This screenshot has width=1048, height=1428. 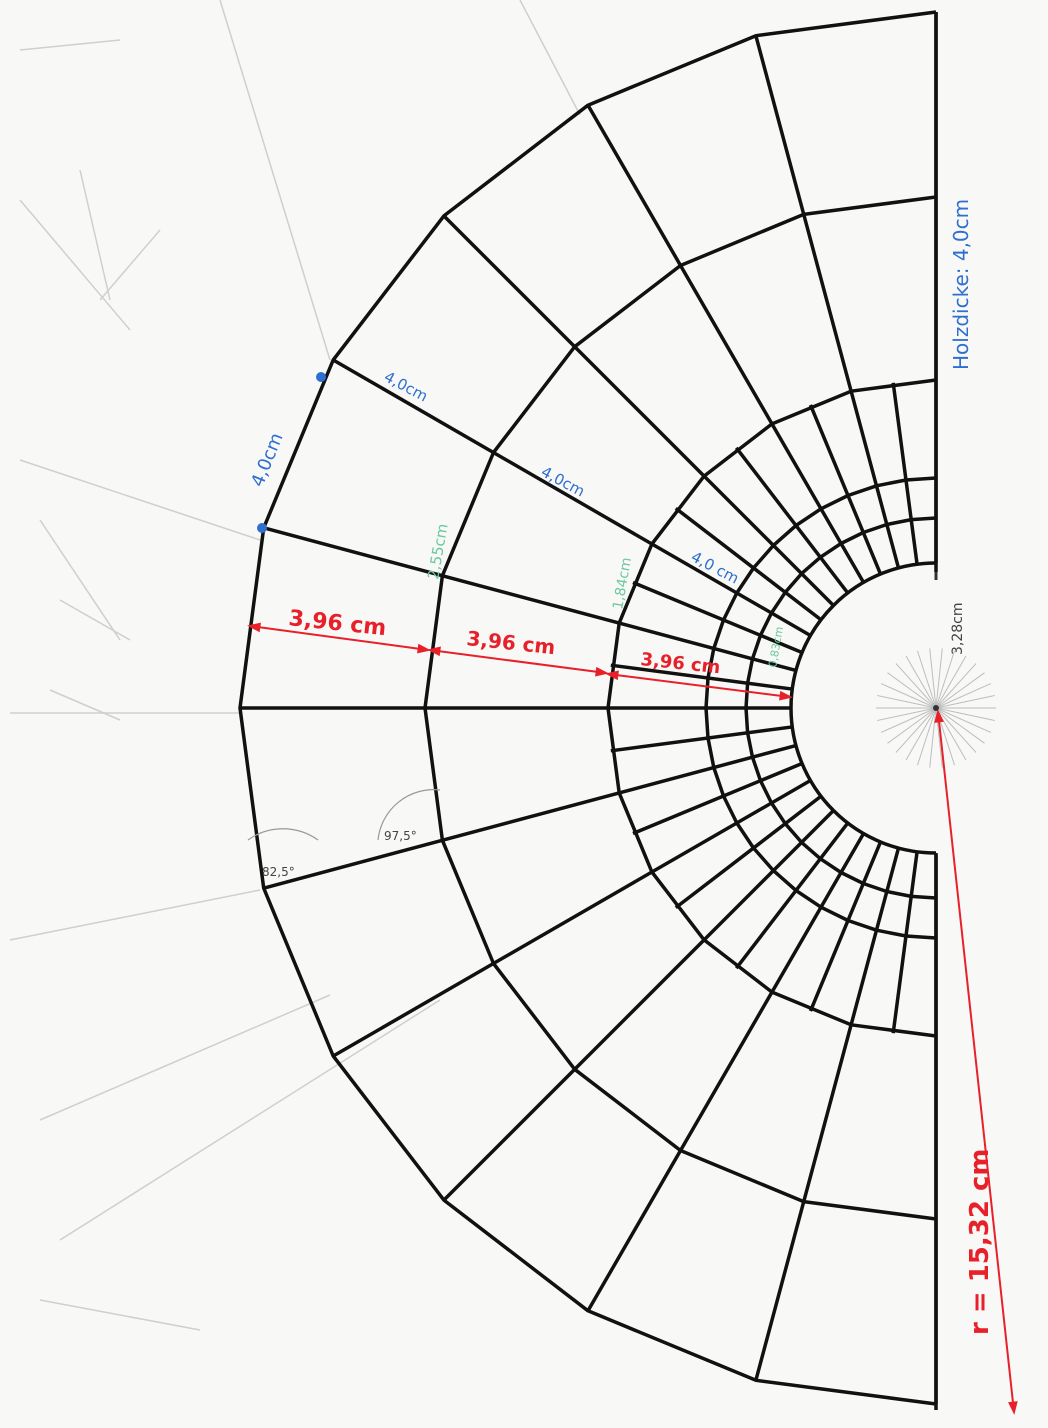 What do you see at coordinates (510, 642) in the screenshot?
I see `ring-width-middle-label: 3,96 cm` at bounding box center [510, 642].